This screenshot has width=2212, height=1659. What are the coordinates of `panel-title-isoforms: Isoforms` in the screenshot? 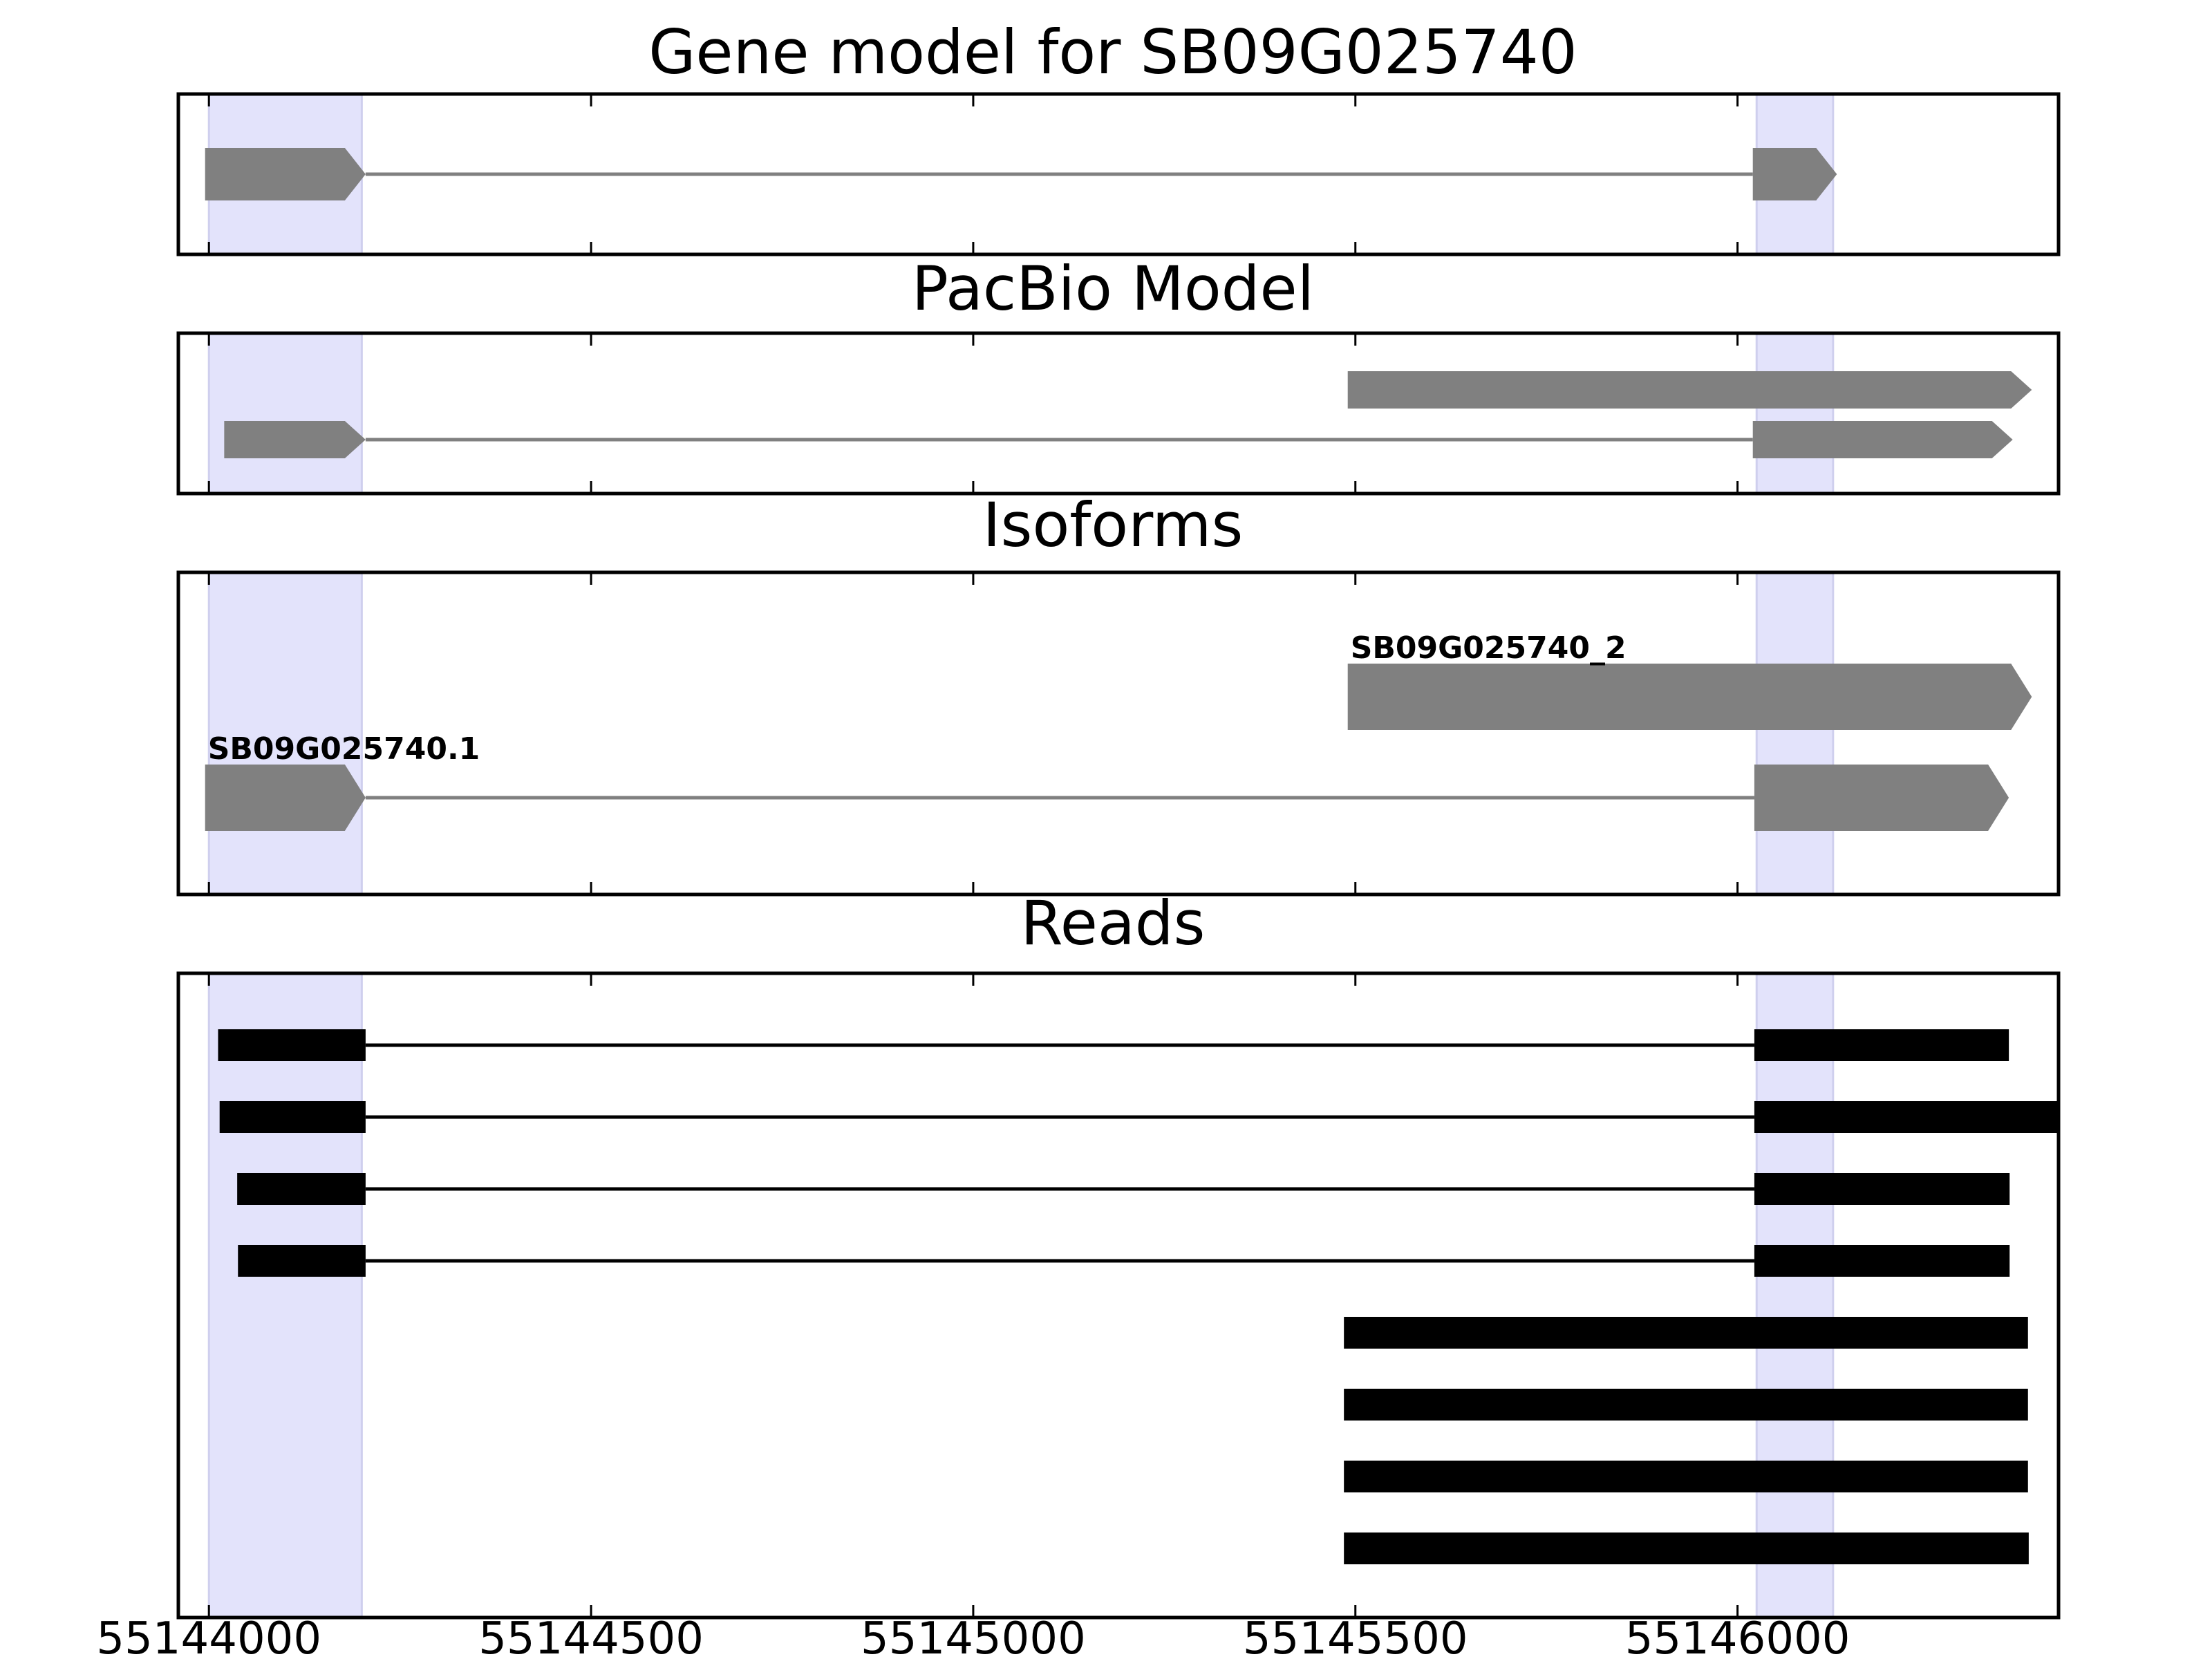 It's located at (1113, 525).